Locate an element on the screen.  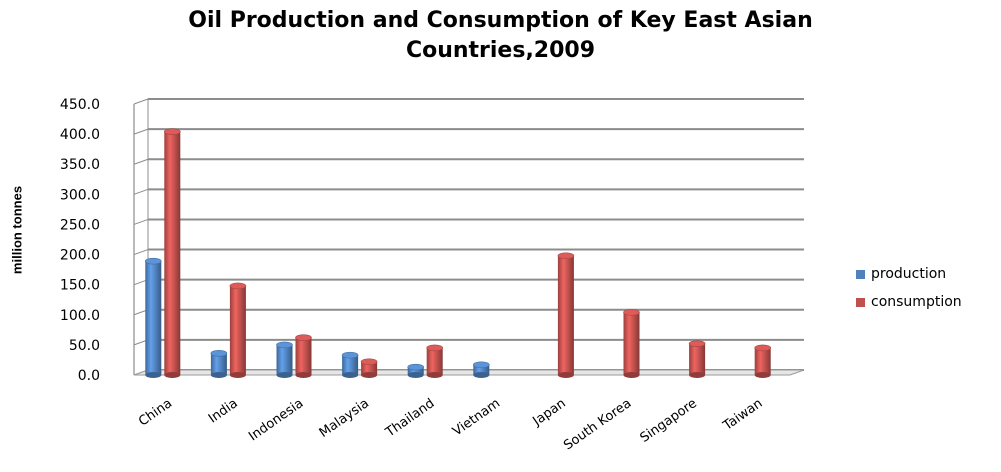
legend-item-consumption: consumption is located at coordinates (909, 302).